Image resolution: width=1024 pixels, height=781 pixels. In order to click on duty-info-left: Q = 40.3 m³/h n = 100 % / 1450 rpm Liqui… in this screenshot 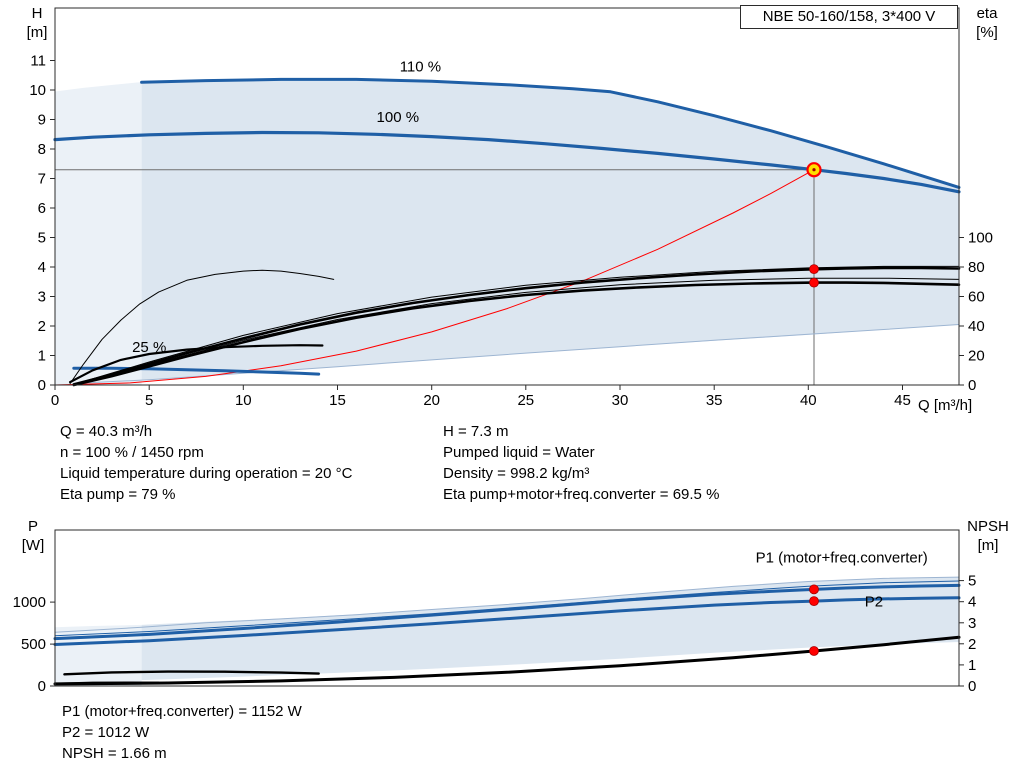, I will do `click(206, 463)`.